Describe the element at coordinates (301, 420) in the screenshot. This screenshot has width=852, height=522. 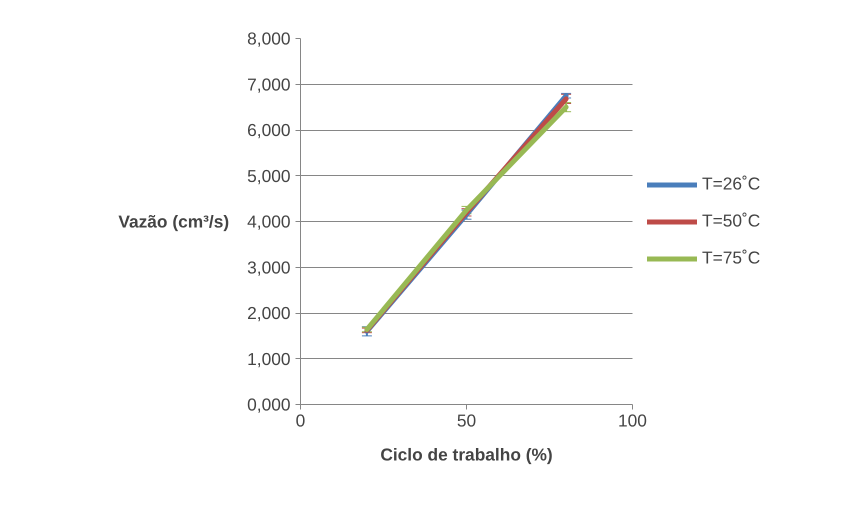
I see `x-tick-label: 0` at that location.